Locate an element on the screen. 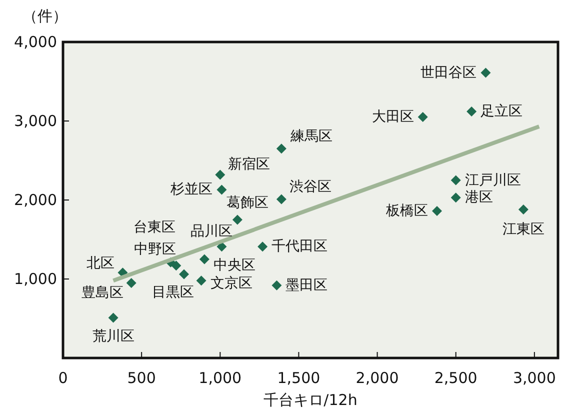 This screenshot has width=567, height=412. x-tick-label: 1,500 is located at coordinates (298, 378).